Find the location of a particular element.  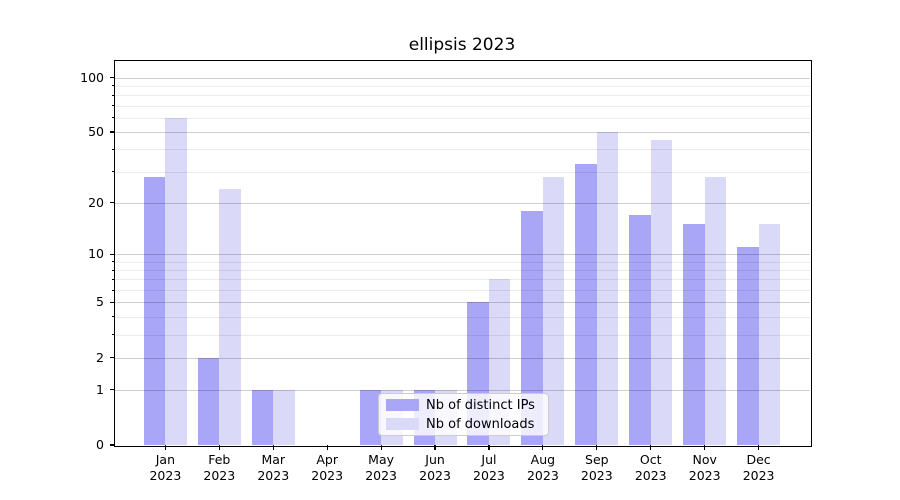

bar-ips-Oct is located at coordinates (640, 329).